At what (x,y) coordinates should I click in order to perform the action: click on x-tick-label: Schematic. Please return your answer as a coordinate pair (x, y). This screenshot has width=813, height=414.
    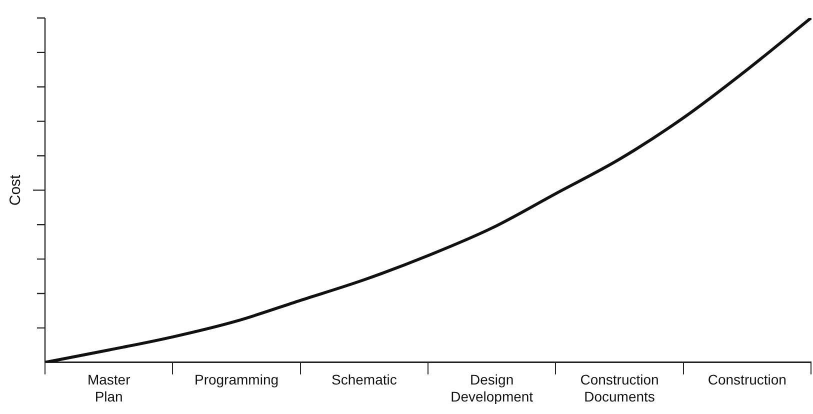
    Looking at the image, I should click on (364, 380).